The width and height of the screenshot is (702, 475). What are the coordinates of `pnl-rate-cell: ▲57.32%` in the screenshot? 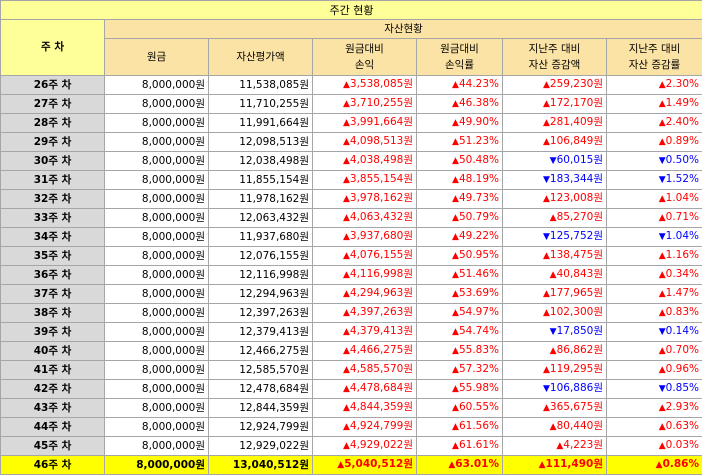 It's located at (460, 370).